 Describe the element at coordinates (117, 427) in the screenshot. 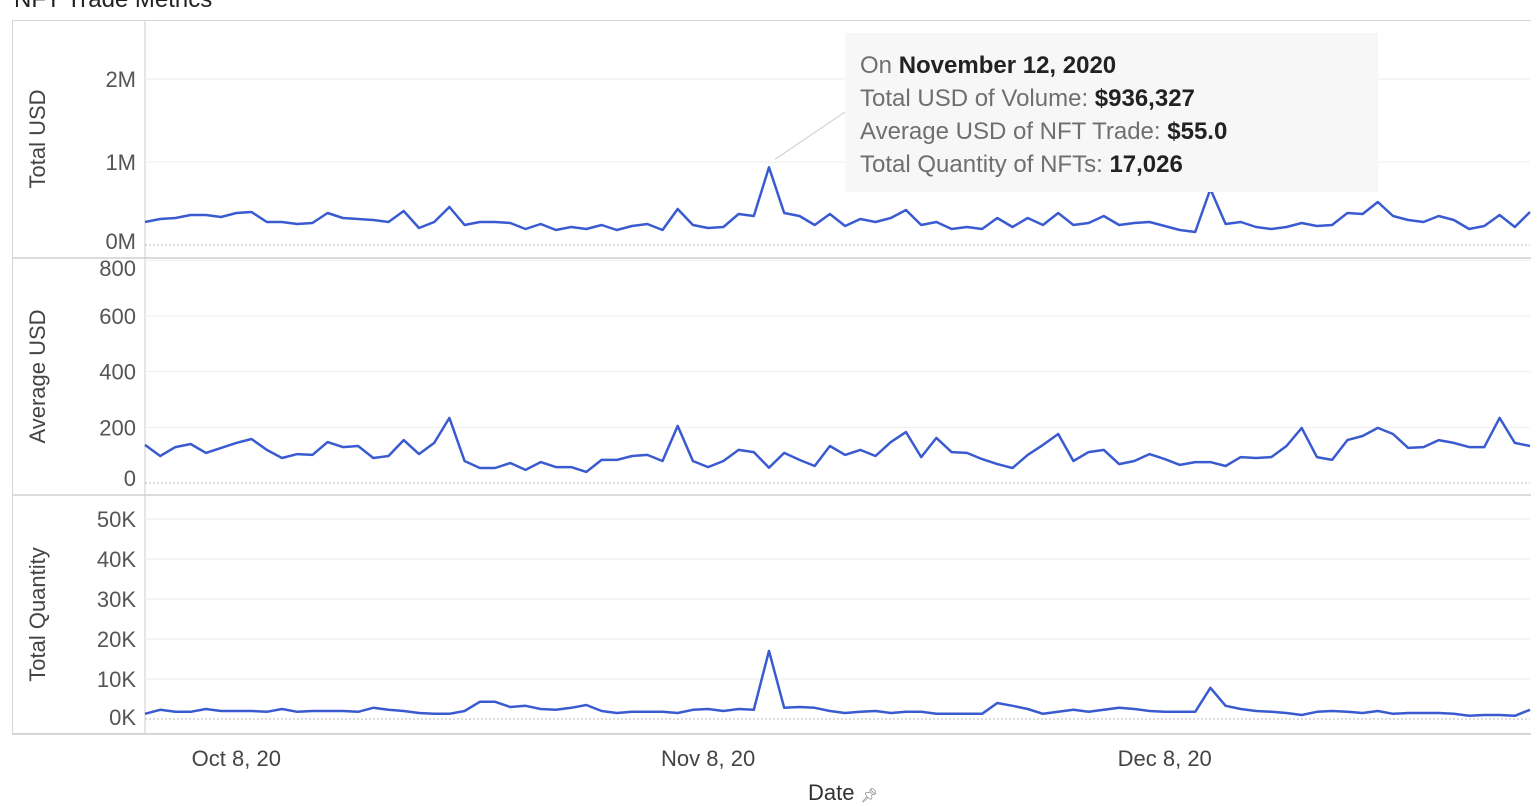

I see `y-tick-label: 200` at that location.